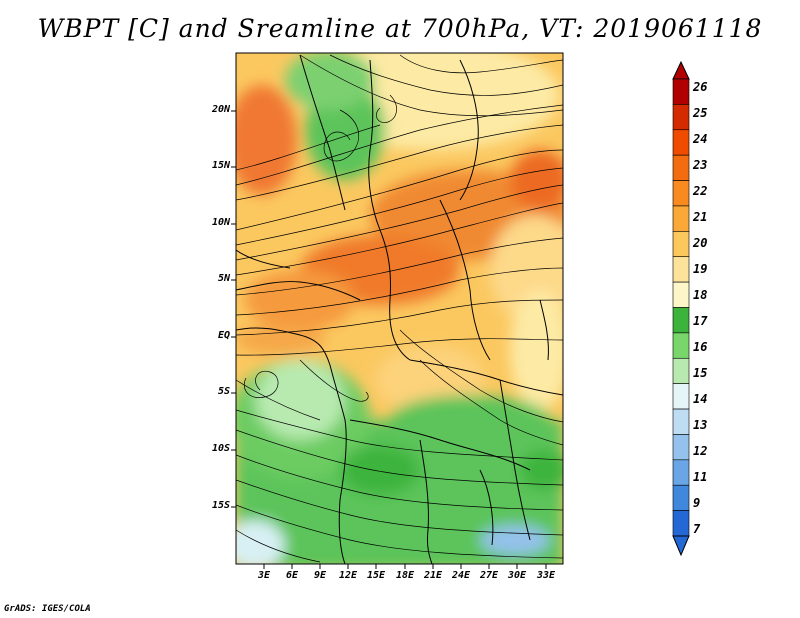 This screenshot has width=800, height=618. What do you see at coordinates (700, 399) in the screenshot?
I see `colorbar-label: 14` at bounding box center [700, 399].